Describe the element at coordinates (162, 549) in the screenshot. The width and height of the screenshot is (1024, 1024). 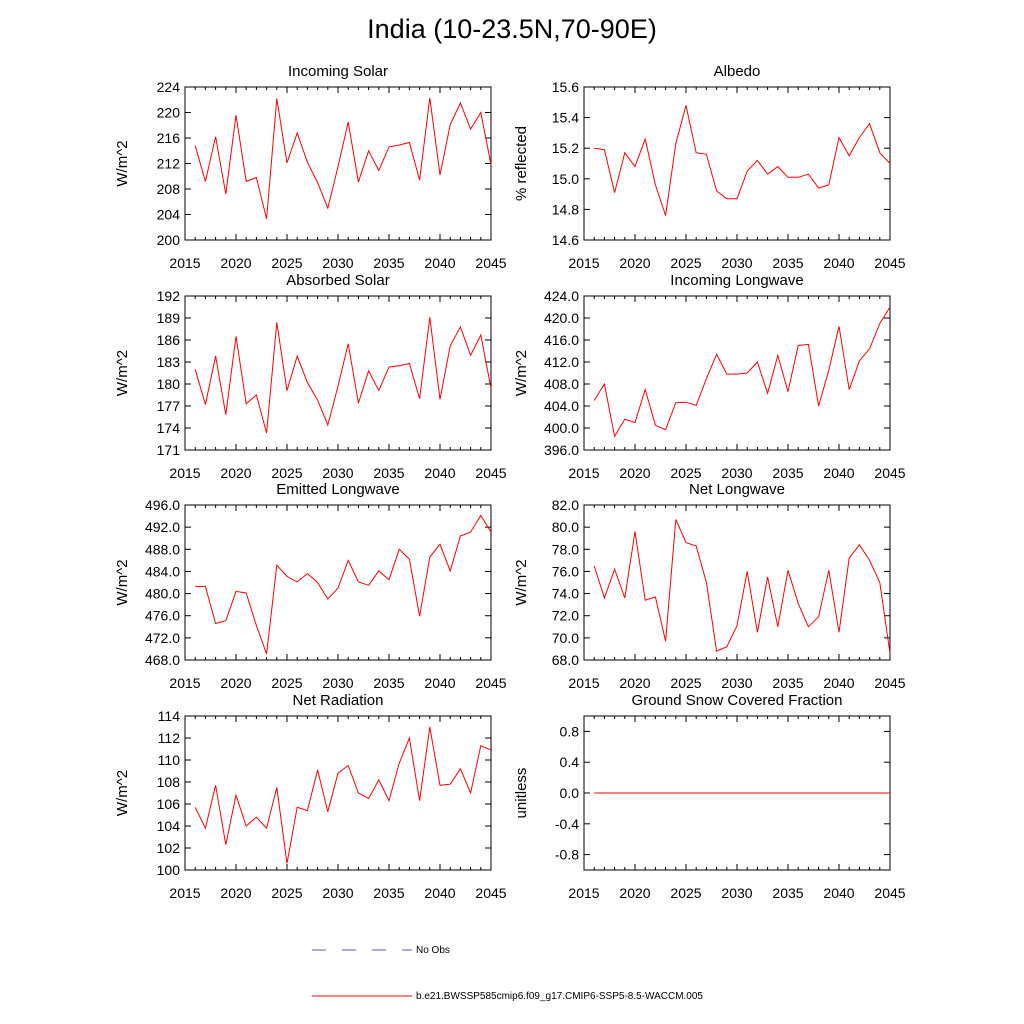
I see `emitted-longwave-y-tick-label: 488.0` at that location.